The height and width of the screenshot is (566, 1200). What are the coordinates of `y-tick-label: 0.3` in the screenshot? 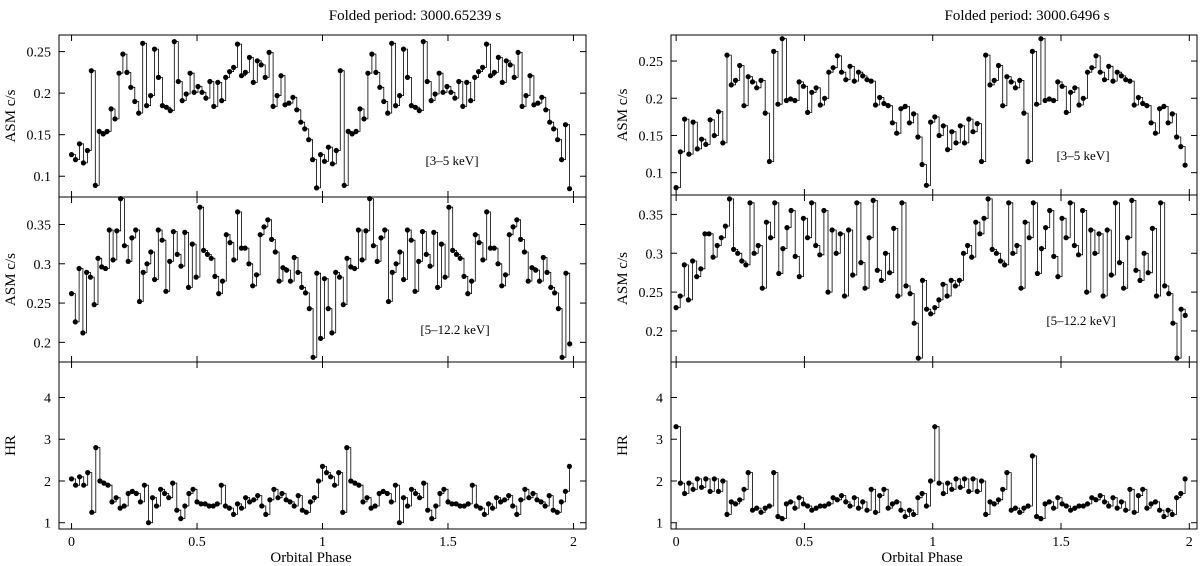 It's located at (655, 254).